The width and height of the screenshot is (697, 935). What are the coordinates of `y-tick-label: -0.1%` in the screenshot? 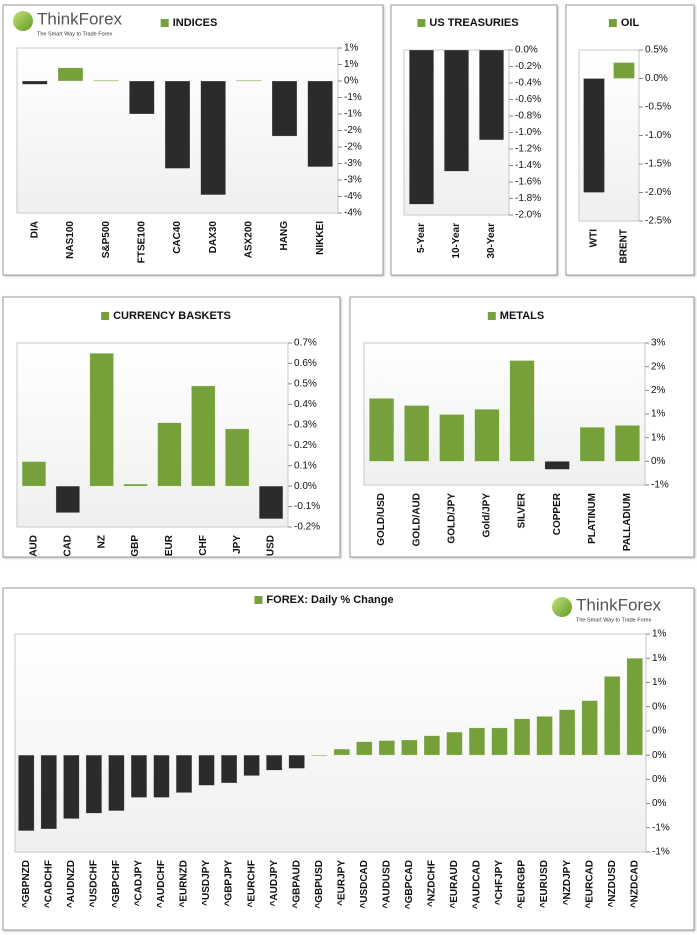 It's located at (307, 506).